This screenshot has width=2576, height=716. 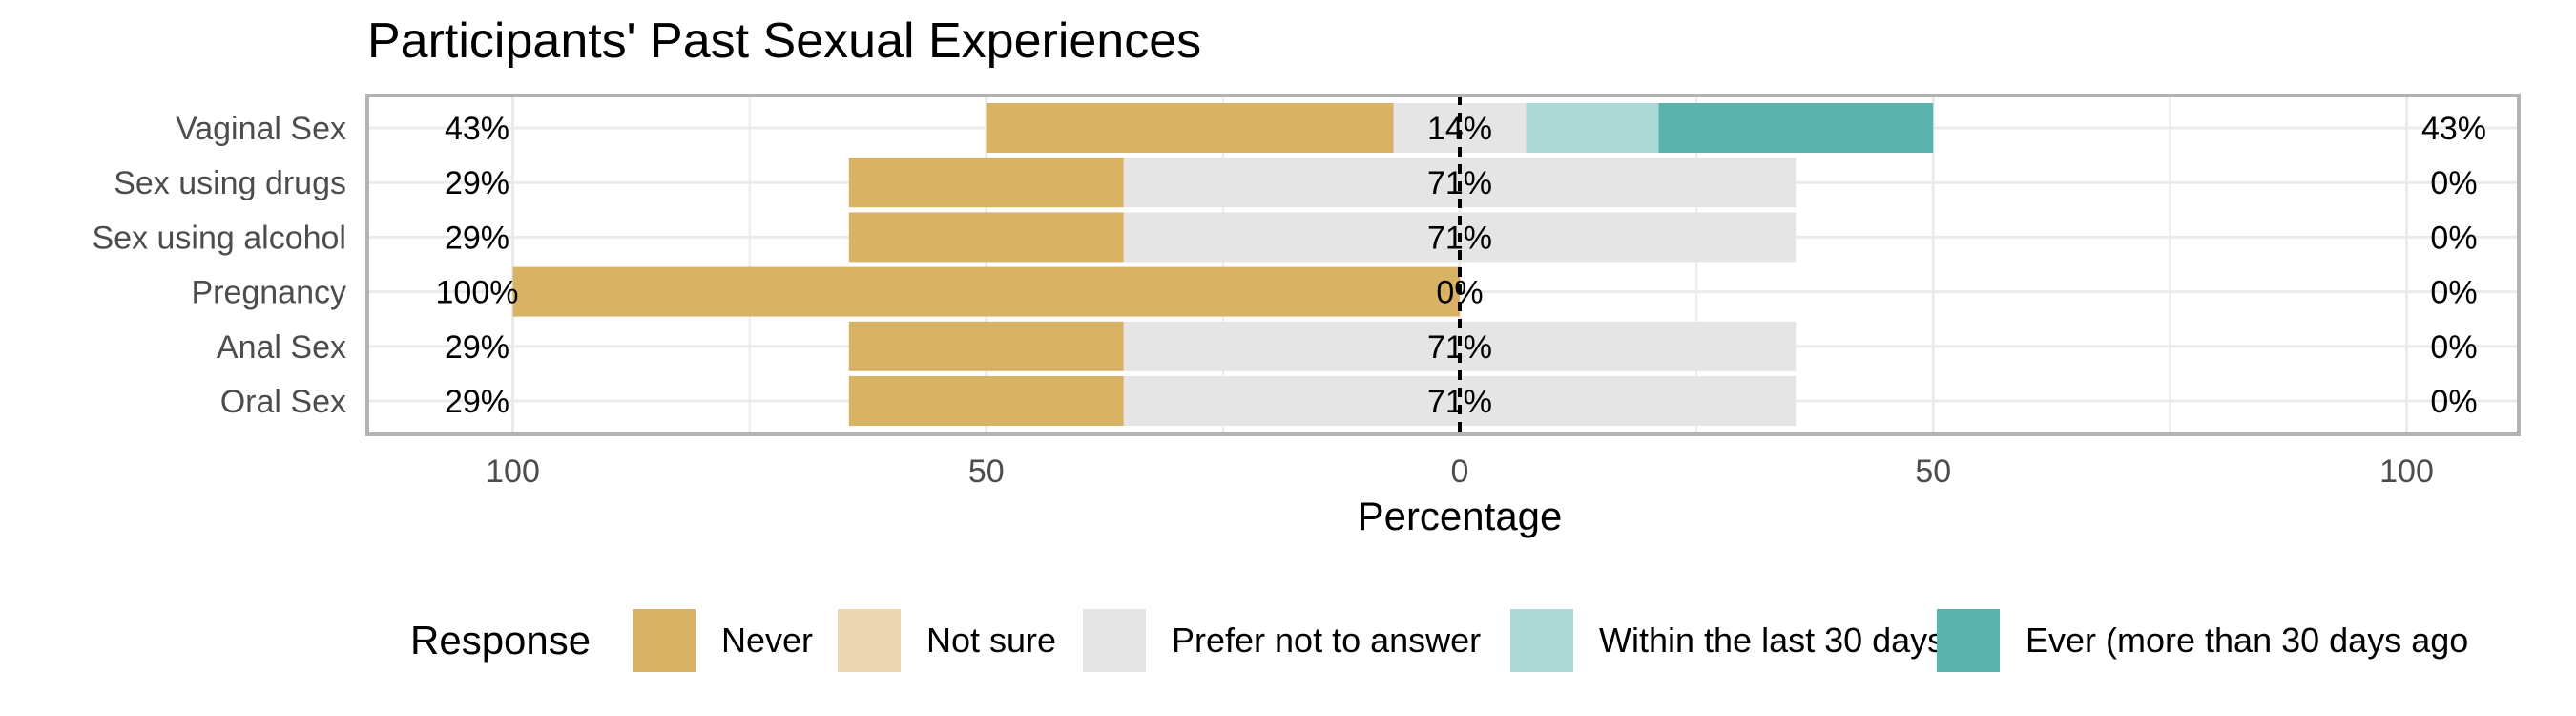 I want to click on left-percent-label: 100%, so click(x=477, y=293).